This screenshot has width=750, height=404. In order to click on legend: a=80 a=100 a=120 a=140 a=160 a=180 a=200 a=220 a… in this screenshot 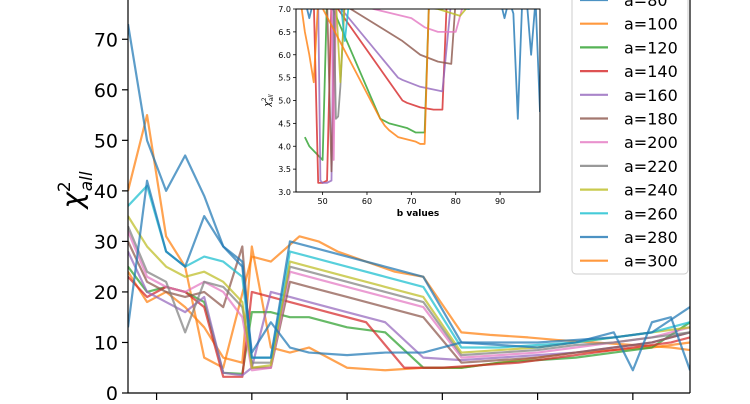, I will do `click(630, 137)`.